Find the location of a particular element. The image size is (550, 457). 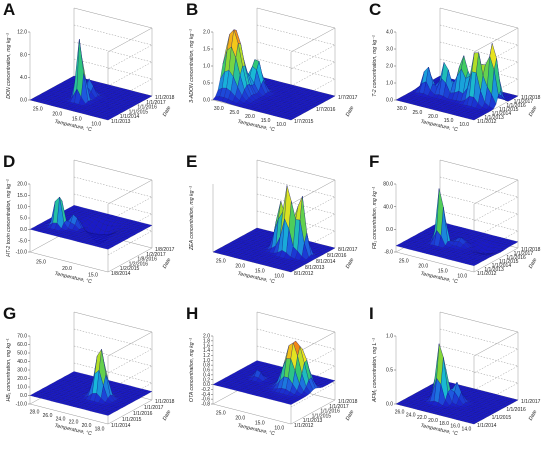

z-tick-label: 5.0 is located at coordinates (23, 219).